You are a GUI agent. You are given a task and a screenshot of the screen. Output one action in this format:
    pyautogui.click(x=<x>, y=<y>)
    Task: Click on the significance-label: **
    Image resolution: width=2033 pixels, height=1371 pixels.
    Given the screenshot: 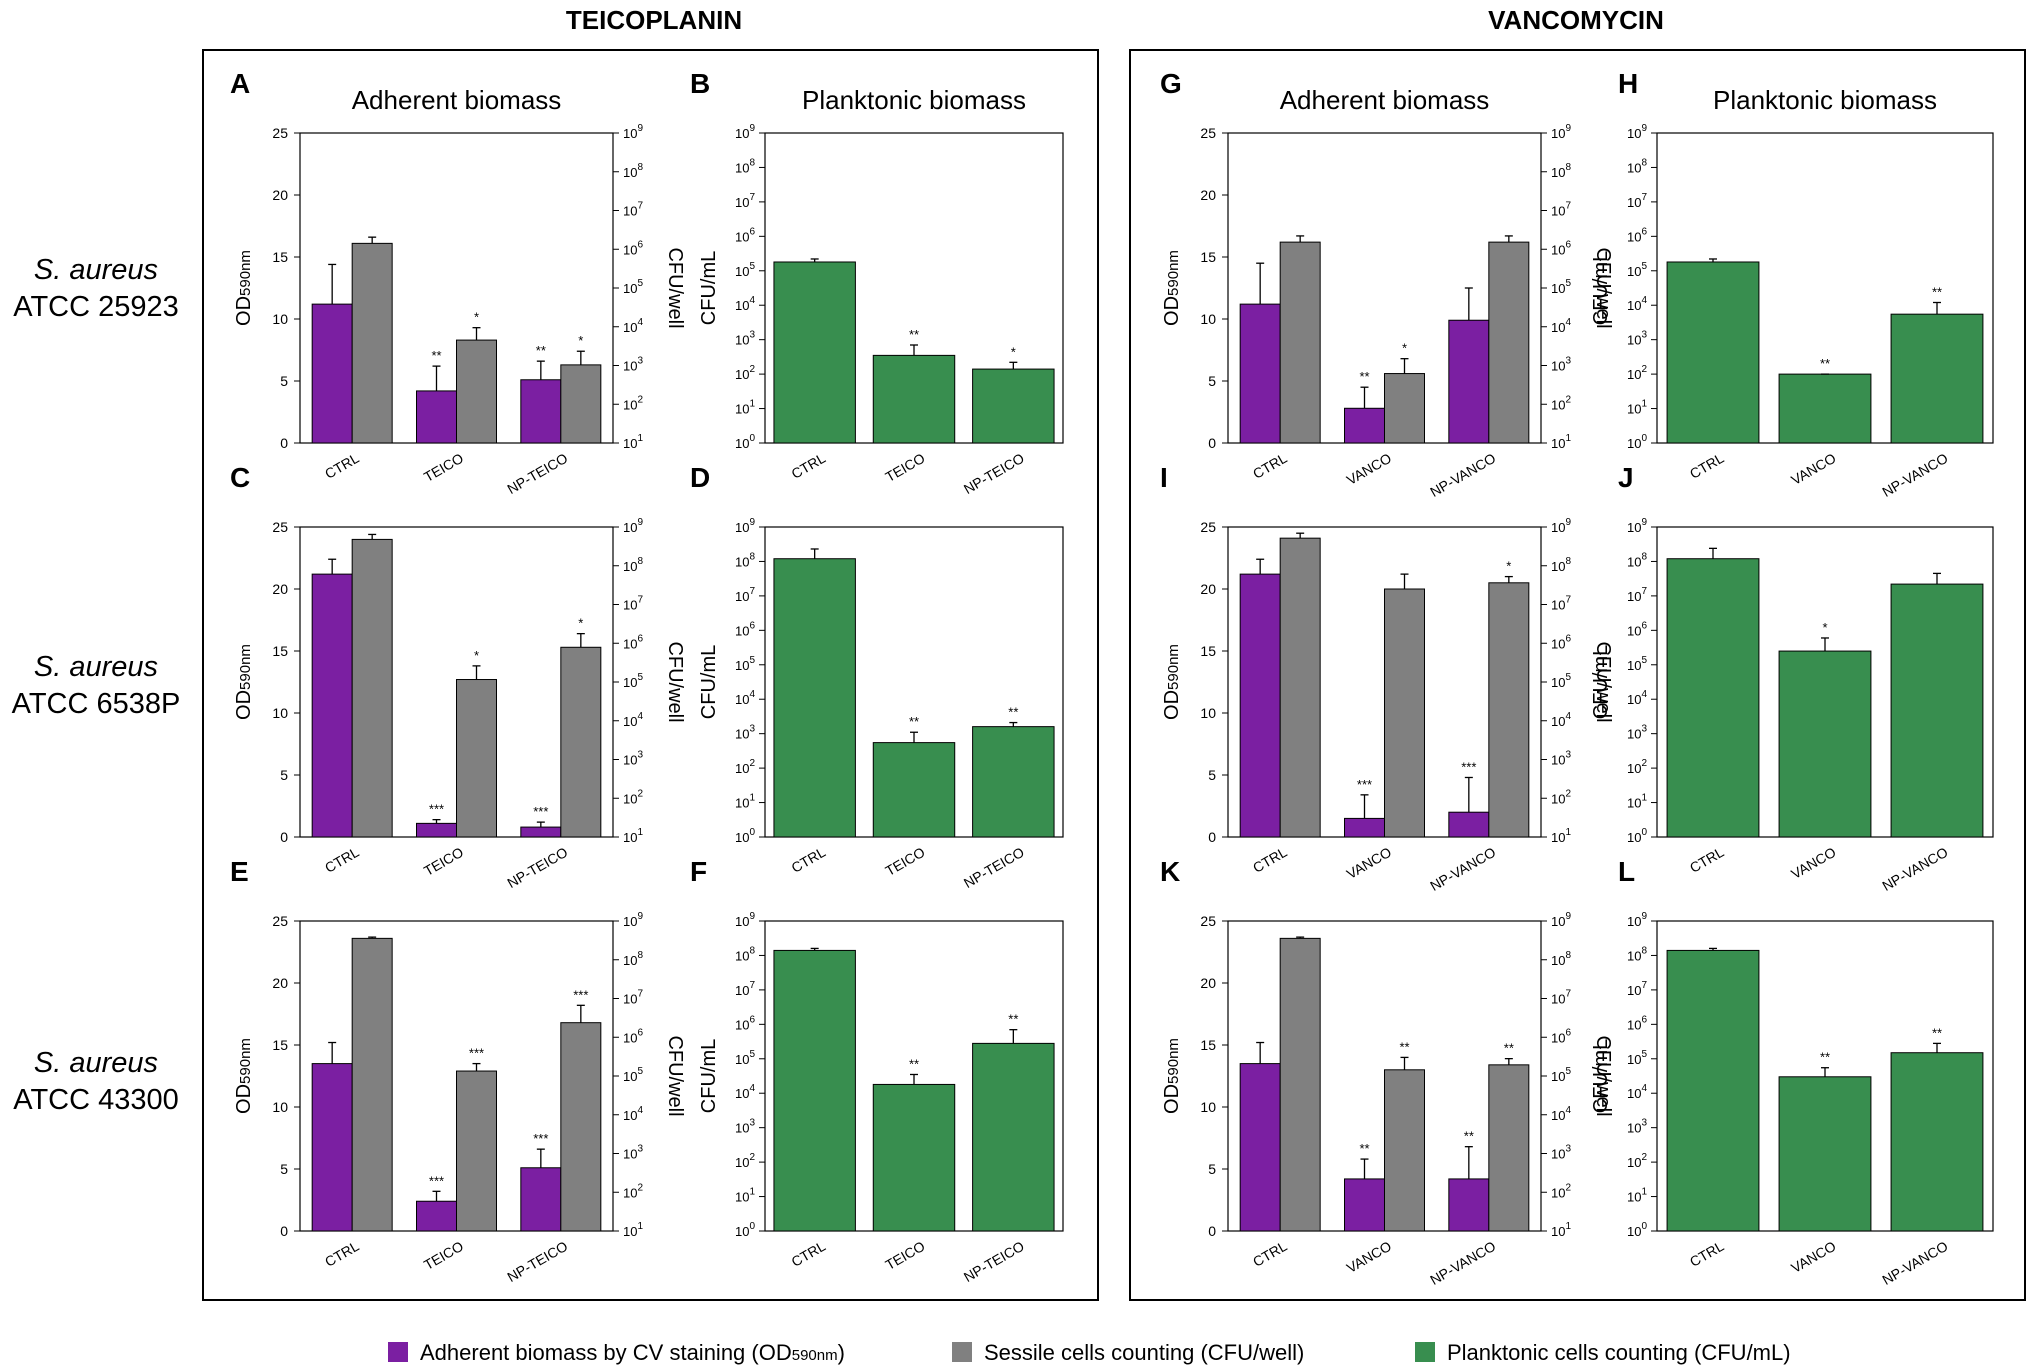 What is the action you would take?
    pyautogui.click(x=1825, y=363)
    